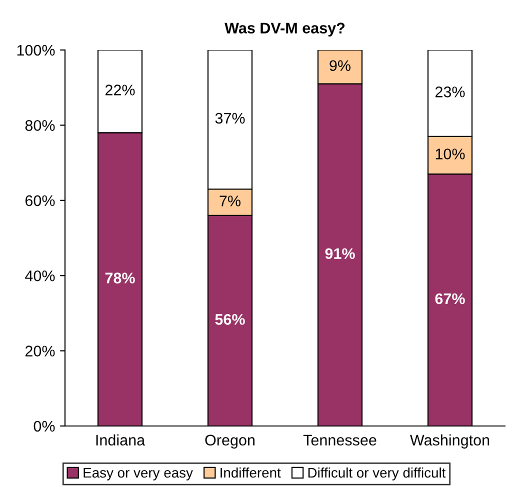  Describe the element at coordinates (40, 125) in the screenshot. I see `y-tick-label: 80%` at that location.